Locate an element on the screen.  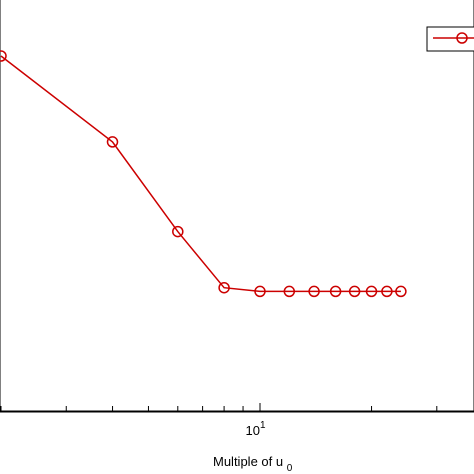
legend-box is located at coordinates (450, 39).